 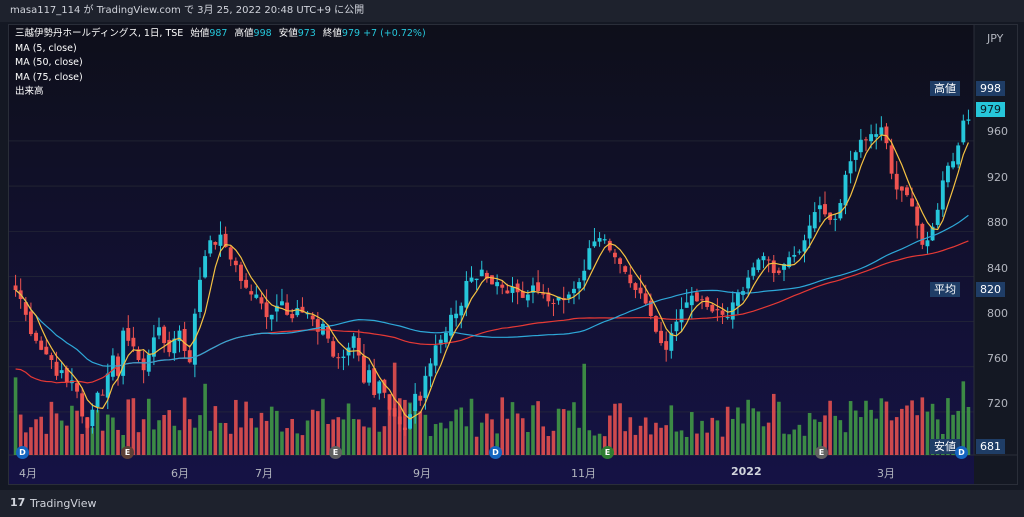 I want to click on symbol-name: 三越伊勢丹ホールディングス, 1日, TSE, so click(x=99, y=33).